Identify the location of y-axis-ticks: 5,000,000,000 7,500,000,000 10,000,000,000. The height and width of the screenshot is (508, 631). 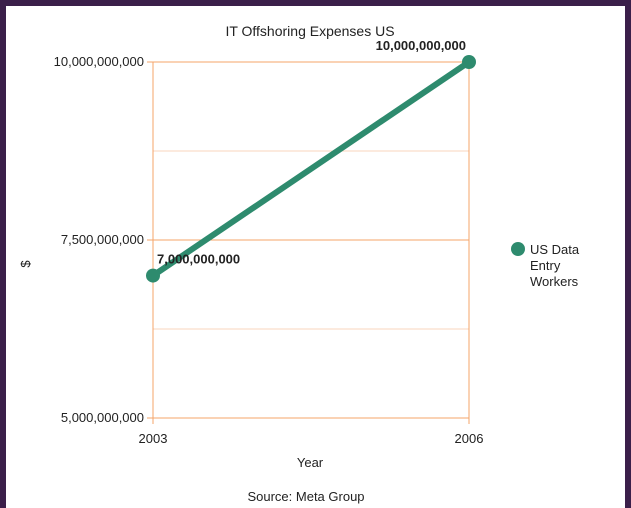
(99, 239).